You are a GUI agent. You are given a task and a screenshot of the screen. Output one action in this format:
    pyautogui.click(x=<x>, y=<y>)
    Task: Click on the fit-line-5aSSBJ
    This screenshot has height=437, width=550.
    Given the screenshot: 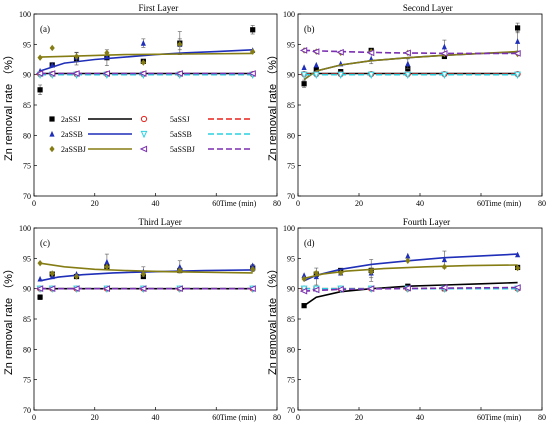 What is the action you would take?
    pyautogui.click(x=411, y=289)
    